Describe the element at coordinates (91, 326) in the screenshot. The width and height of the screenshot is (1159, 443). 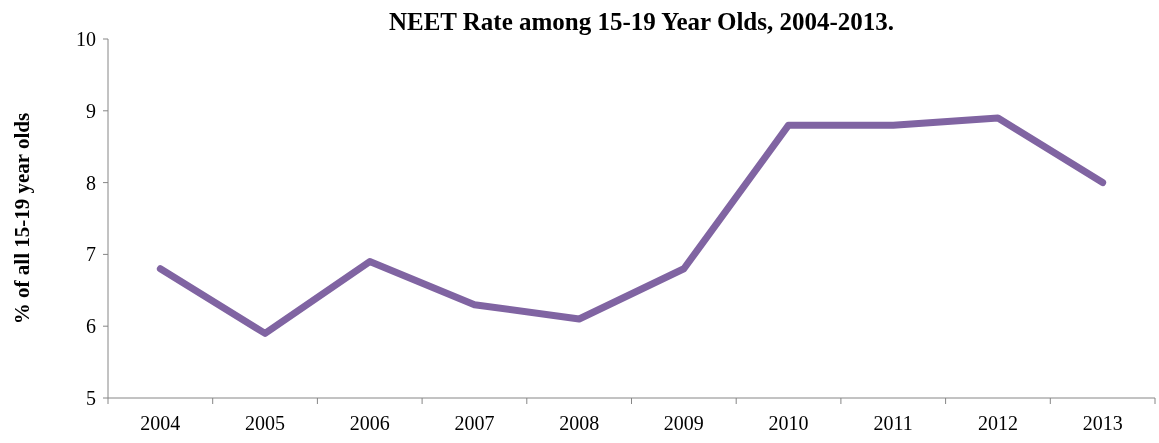
I see `y-tick-label: 6` at that location.